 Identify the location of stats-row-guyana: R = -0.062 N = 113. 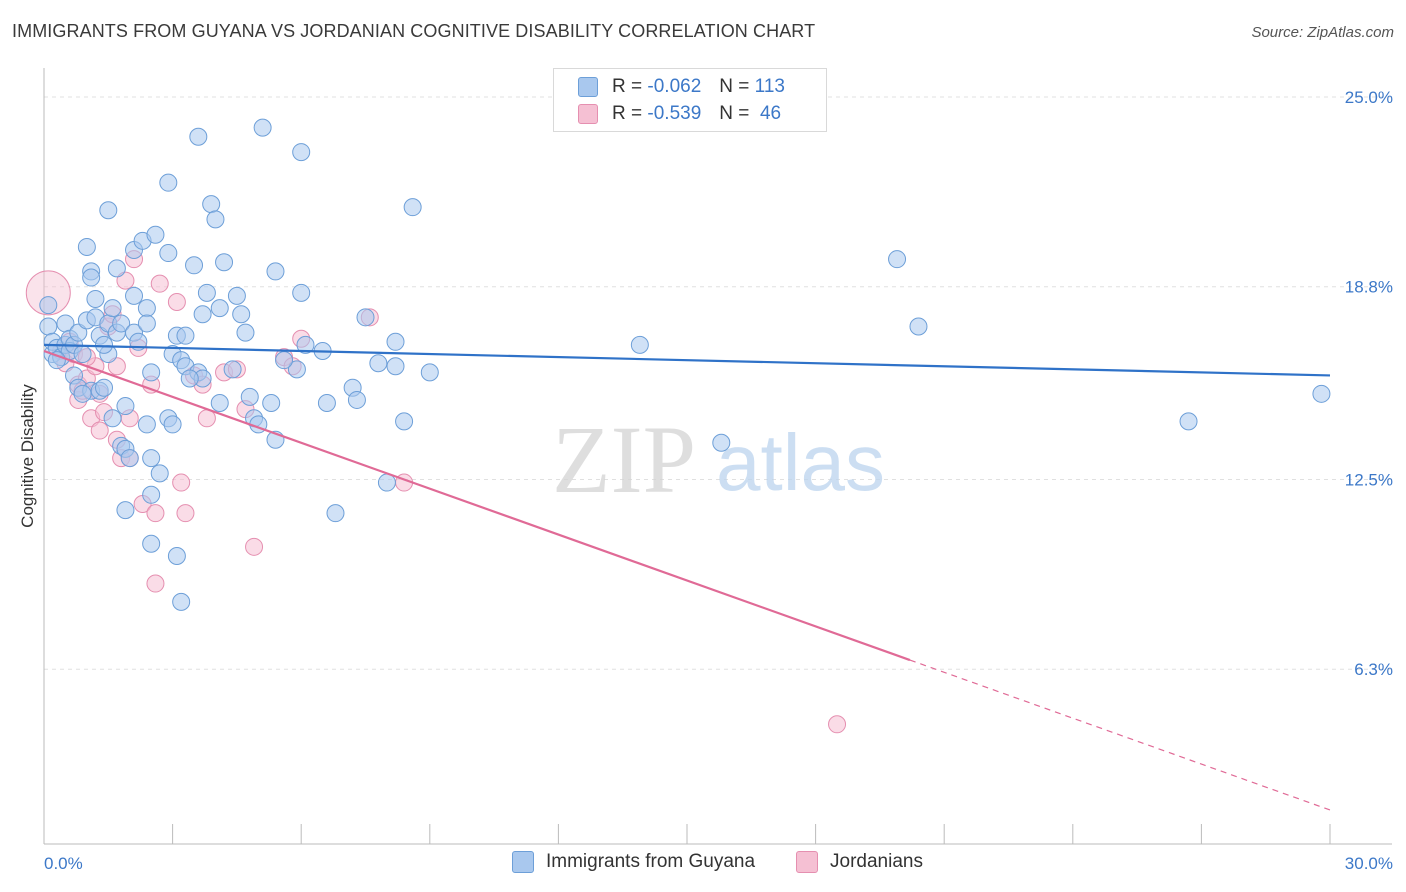
(681, 87).